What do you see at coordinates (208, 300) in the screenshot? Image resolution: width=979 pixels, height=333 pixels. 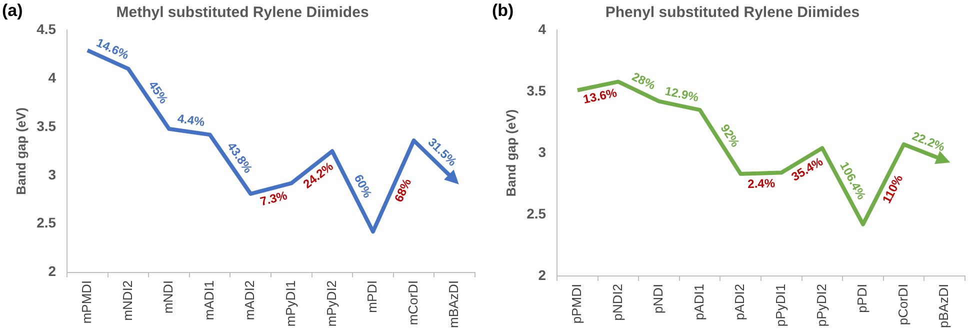 I see `x-tick-label: mADI1` at bounding box center [208, 300].